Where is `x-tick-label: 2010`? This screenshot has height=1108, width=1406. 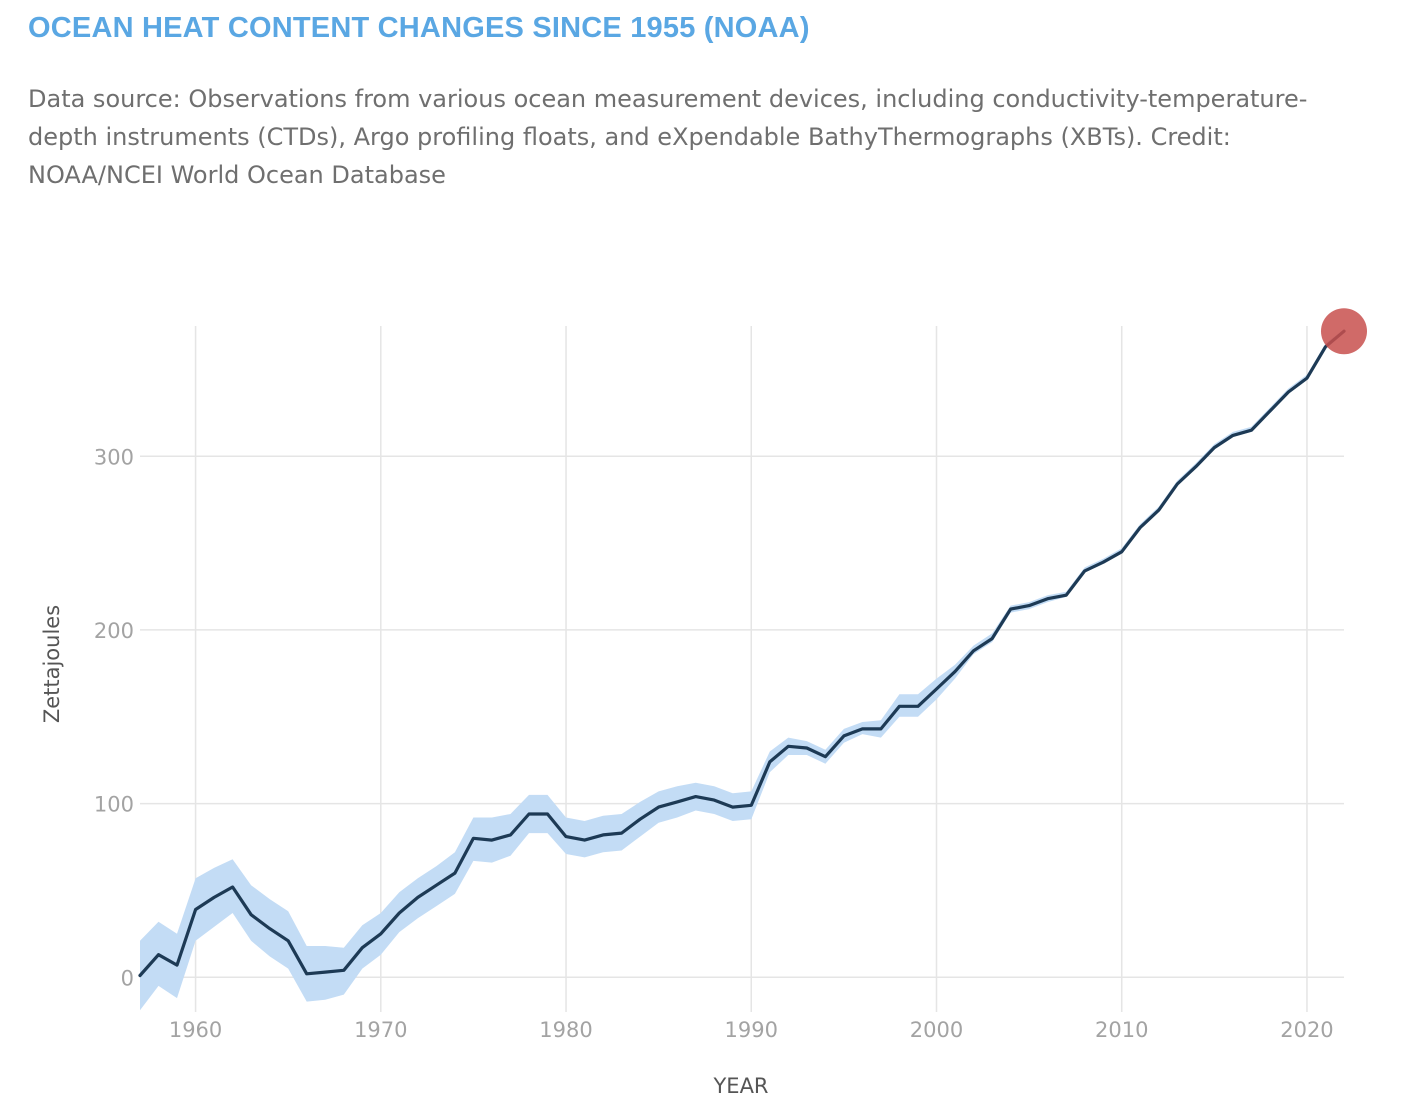
x-tick-label: 2010 is located at coordinates (1121, 1030).